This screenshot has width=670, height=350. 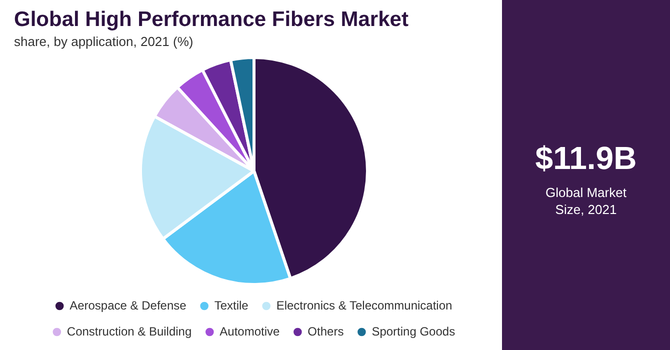 I want to click on text: Global Market Size, 2021, so click(x=586, y=201).